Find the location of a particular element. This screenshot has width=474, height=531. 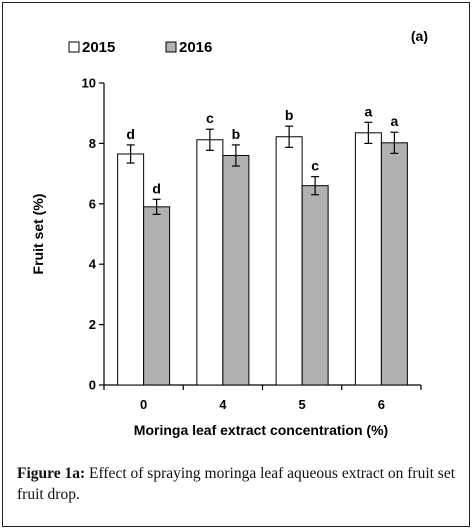

significance-letter-2015-0: d is located at coordinates (130, 134).